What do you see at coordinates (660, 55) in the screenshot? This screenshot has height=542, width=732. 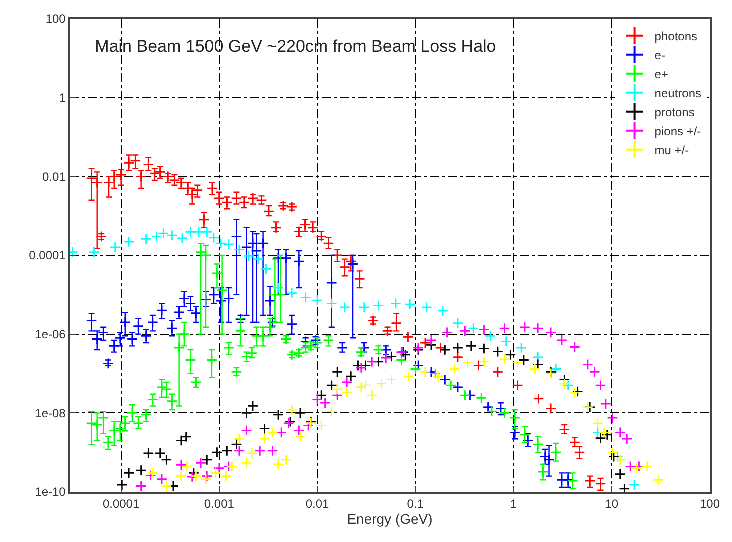 I see `legend-label: e-` at bounding box center [660, 55].